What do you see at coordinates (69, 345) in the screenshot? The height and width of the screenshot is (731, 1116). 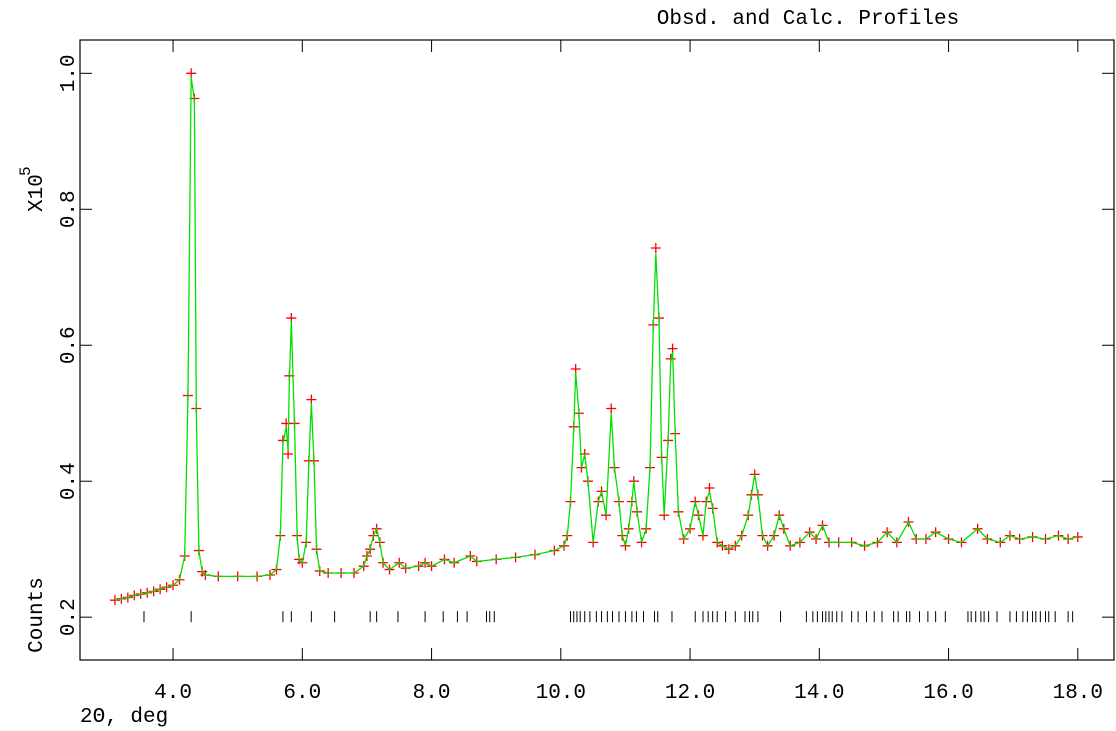 I see `y-tick-label: 0.6` at bounding box center [69, 345].